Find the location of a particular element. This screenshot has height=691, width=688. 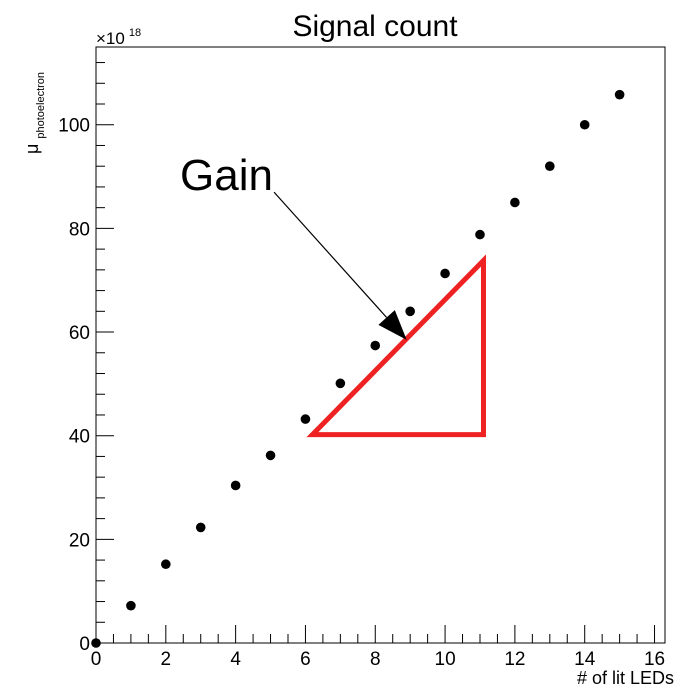

y-axis-label-main: μ is located at coordinates (32, 149).